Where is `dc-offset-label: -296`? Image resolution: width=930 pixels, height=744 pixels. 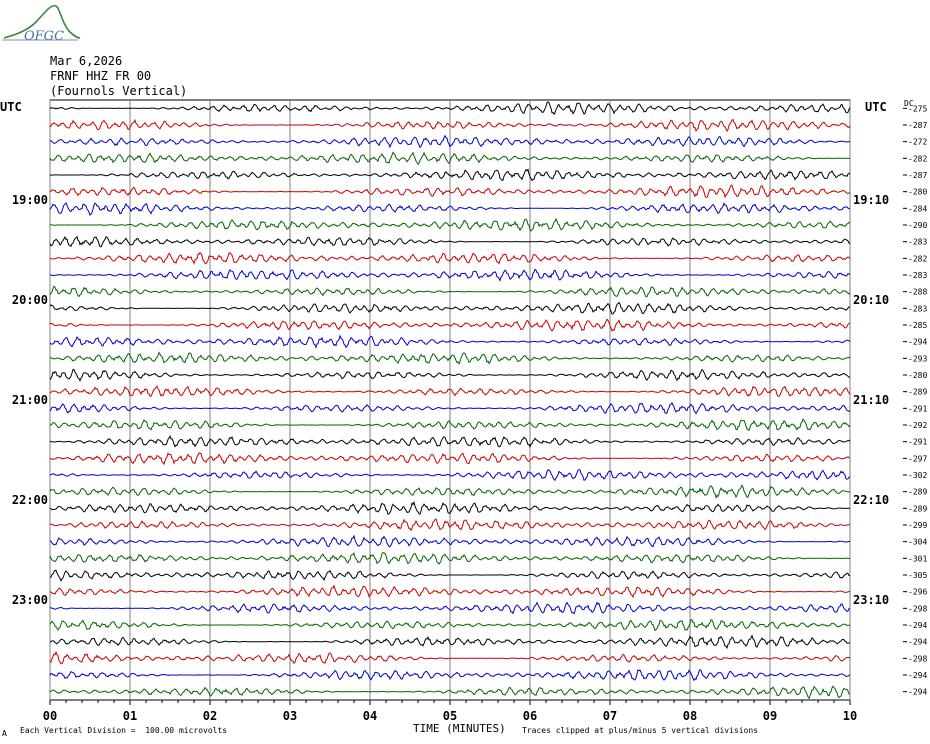
dc-offset-label: -296 is located at coordinates (917, 592).